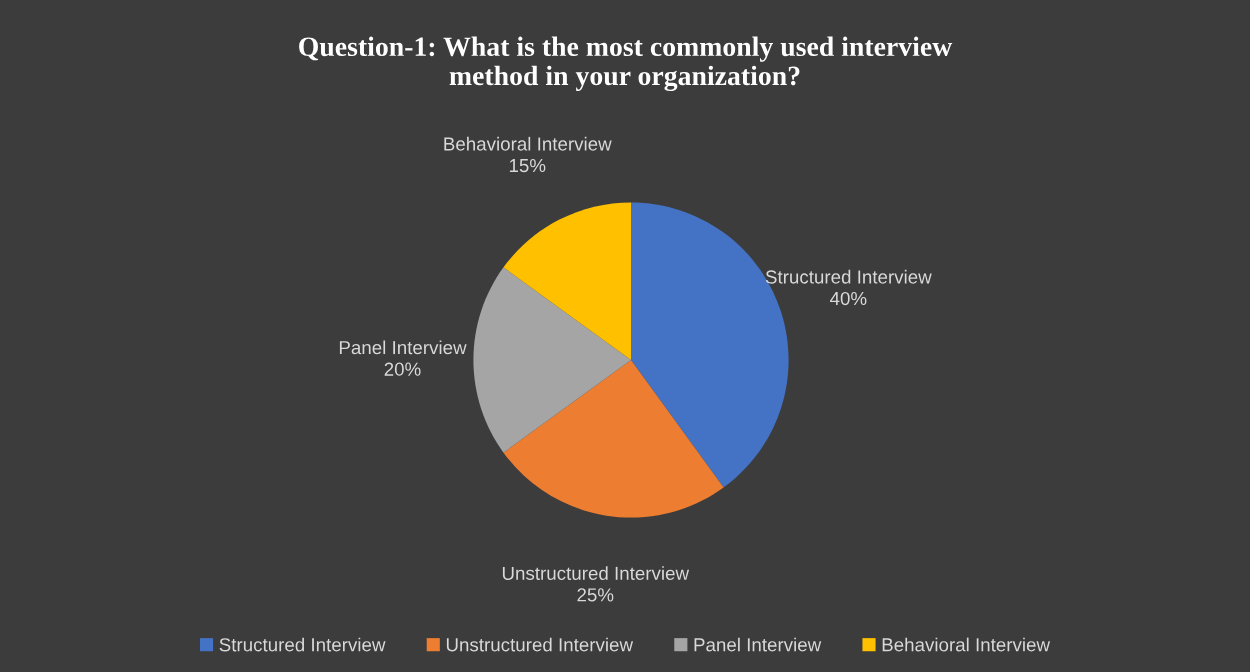 This screenshot has width=1250, height=672. What do you see at coordinates (527, 166) in the screenshot?
I see `data-label: 15%` at bounding box center [527, 166].